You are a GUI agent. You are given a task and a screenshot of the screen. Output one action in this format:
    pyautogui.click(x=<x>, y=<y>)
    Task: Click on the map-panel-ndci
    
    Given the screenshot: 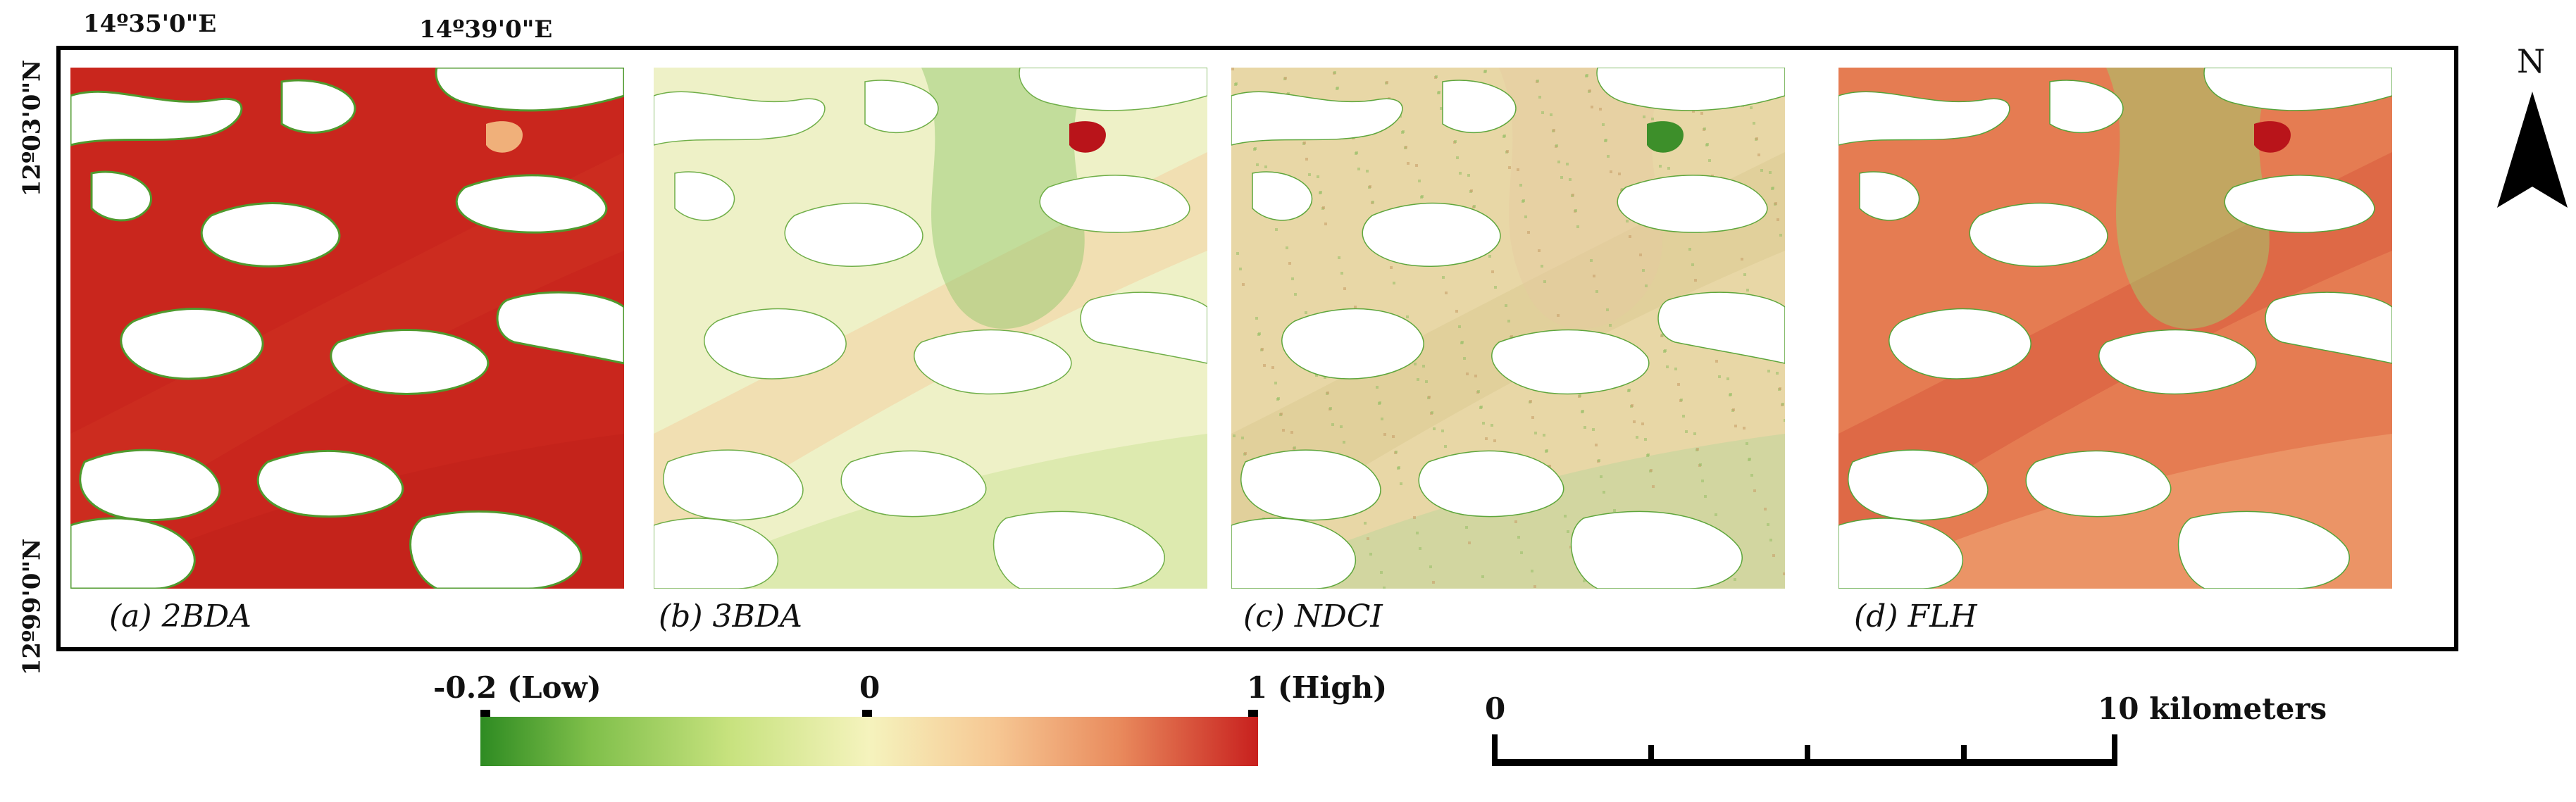 What is the action you would take?
    pyautogui.click(x=1508, y=328)
    